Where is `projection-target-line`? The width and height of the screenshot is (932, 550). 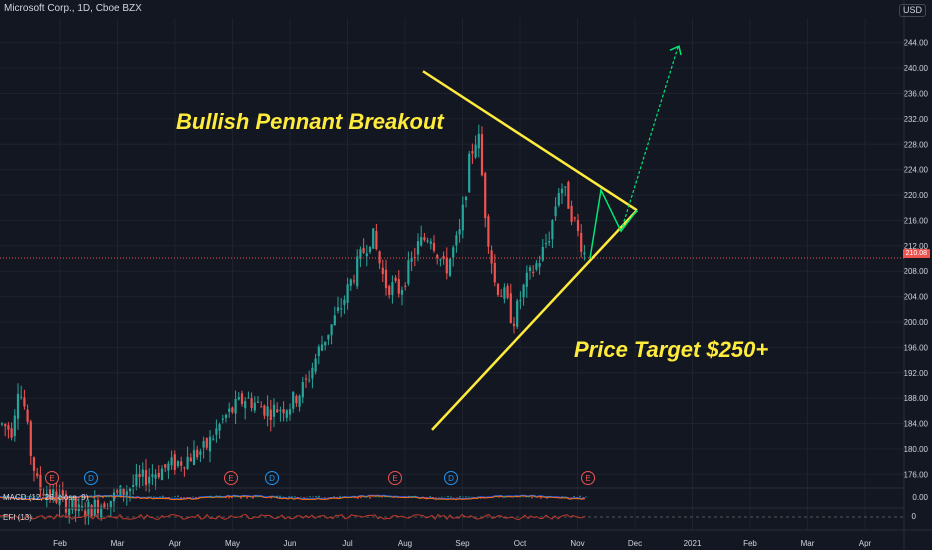 projection-target-line is located at coordinates (649, 139).